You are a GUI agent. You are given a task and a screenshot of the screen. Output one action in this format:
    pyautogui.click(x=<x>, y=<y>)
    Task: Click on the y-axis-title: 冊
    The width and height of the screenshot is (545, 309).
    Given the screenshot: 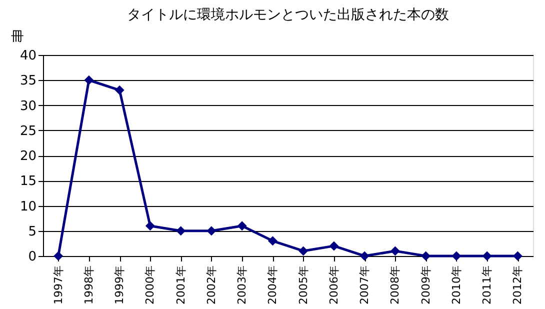 What is the action you would take?
    pyautogui.click(x=17, y=37)
    